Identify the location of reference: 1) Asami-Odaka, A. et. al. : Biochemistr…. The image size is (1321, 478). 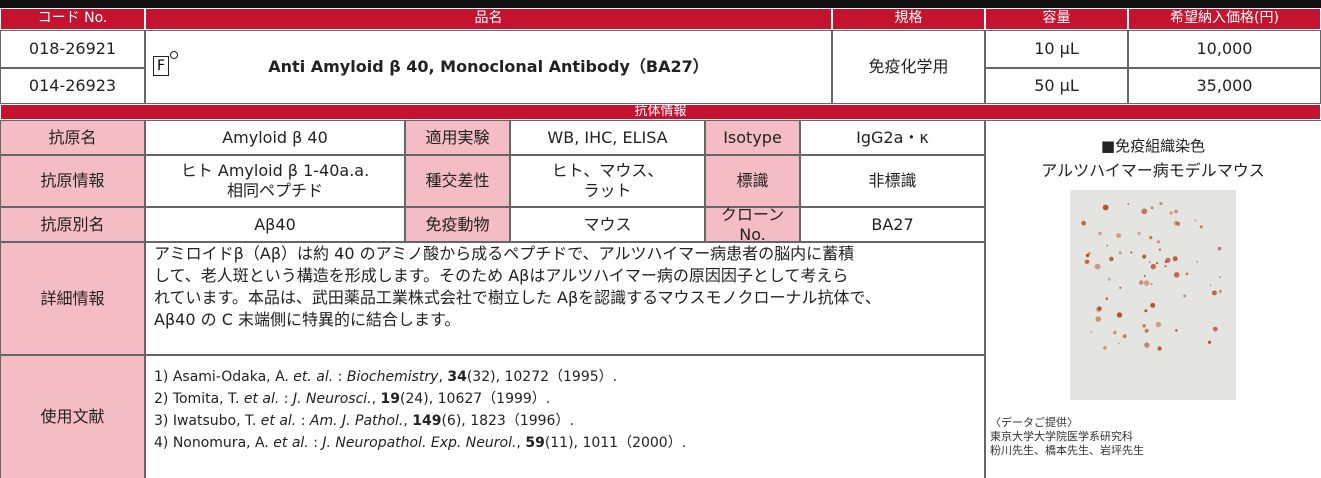
(385, 377).